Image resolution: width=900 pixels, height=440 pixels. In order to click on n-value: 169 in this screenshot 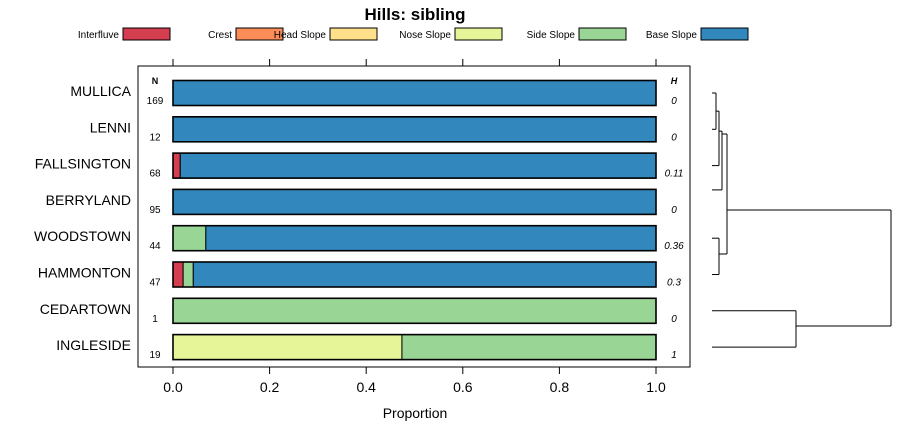, I will do `click(155, 101)`.